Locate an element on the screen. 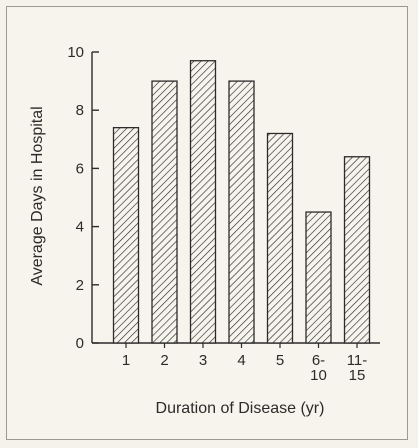 This screenshot has width=418, height=448. x-tick-label: 11- is located at coordinates (357, 360).